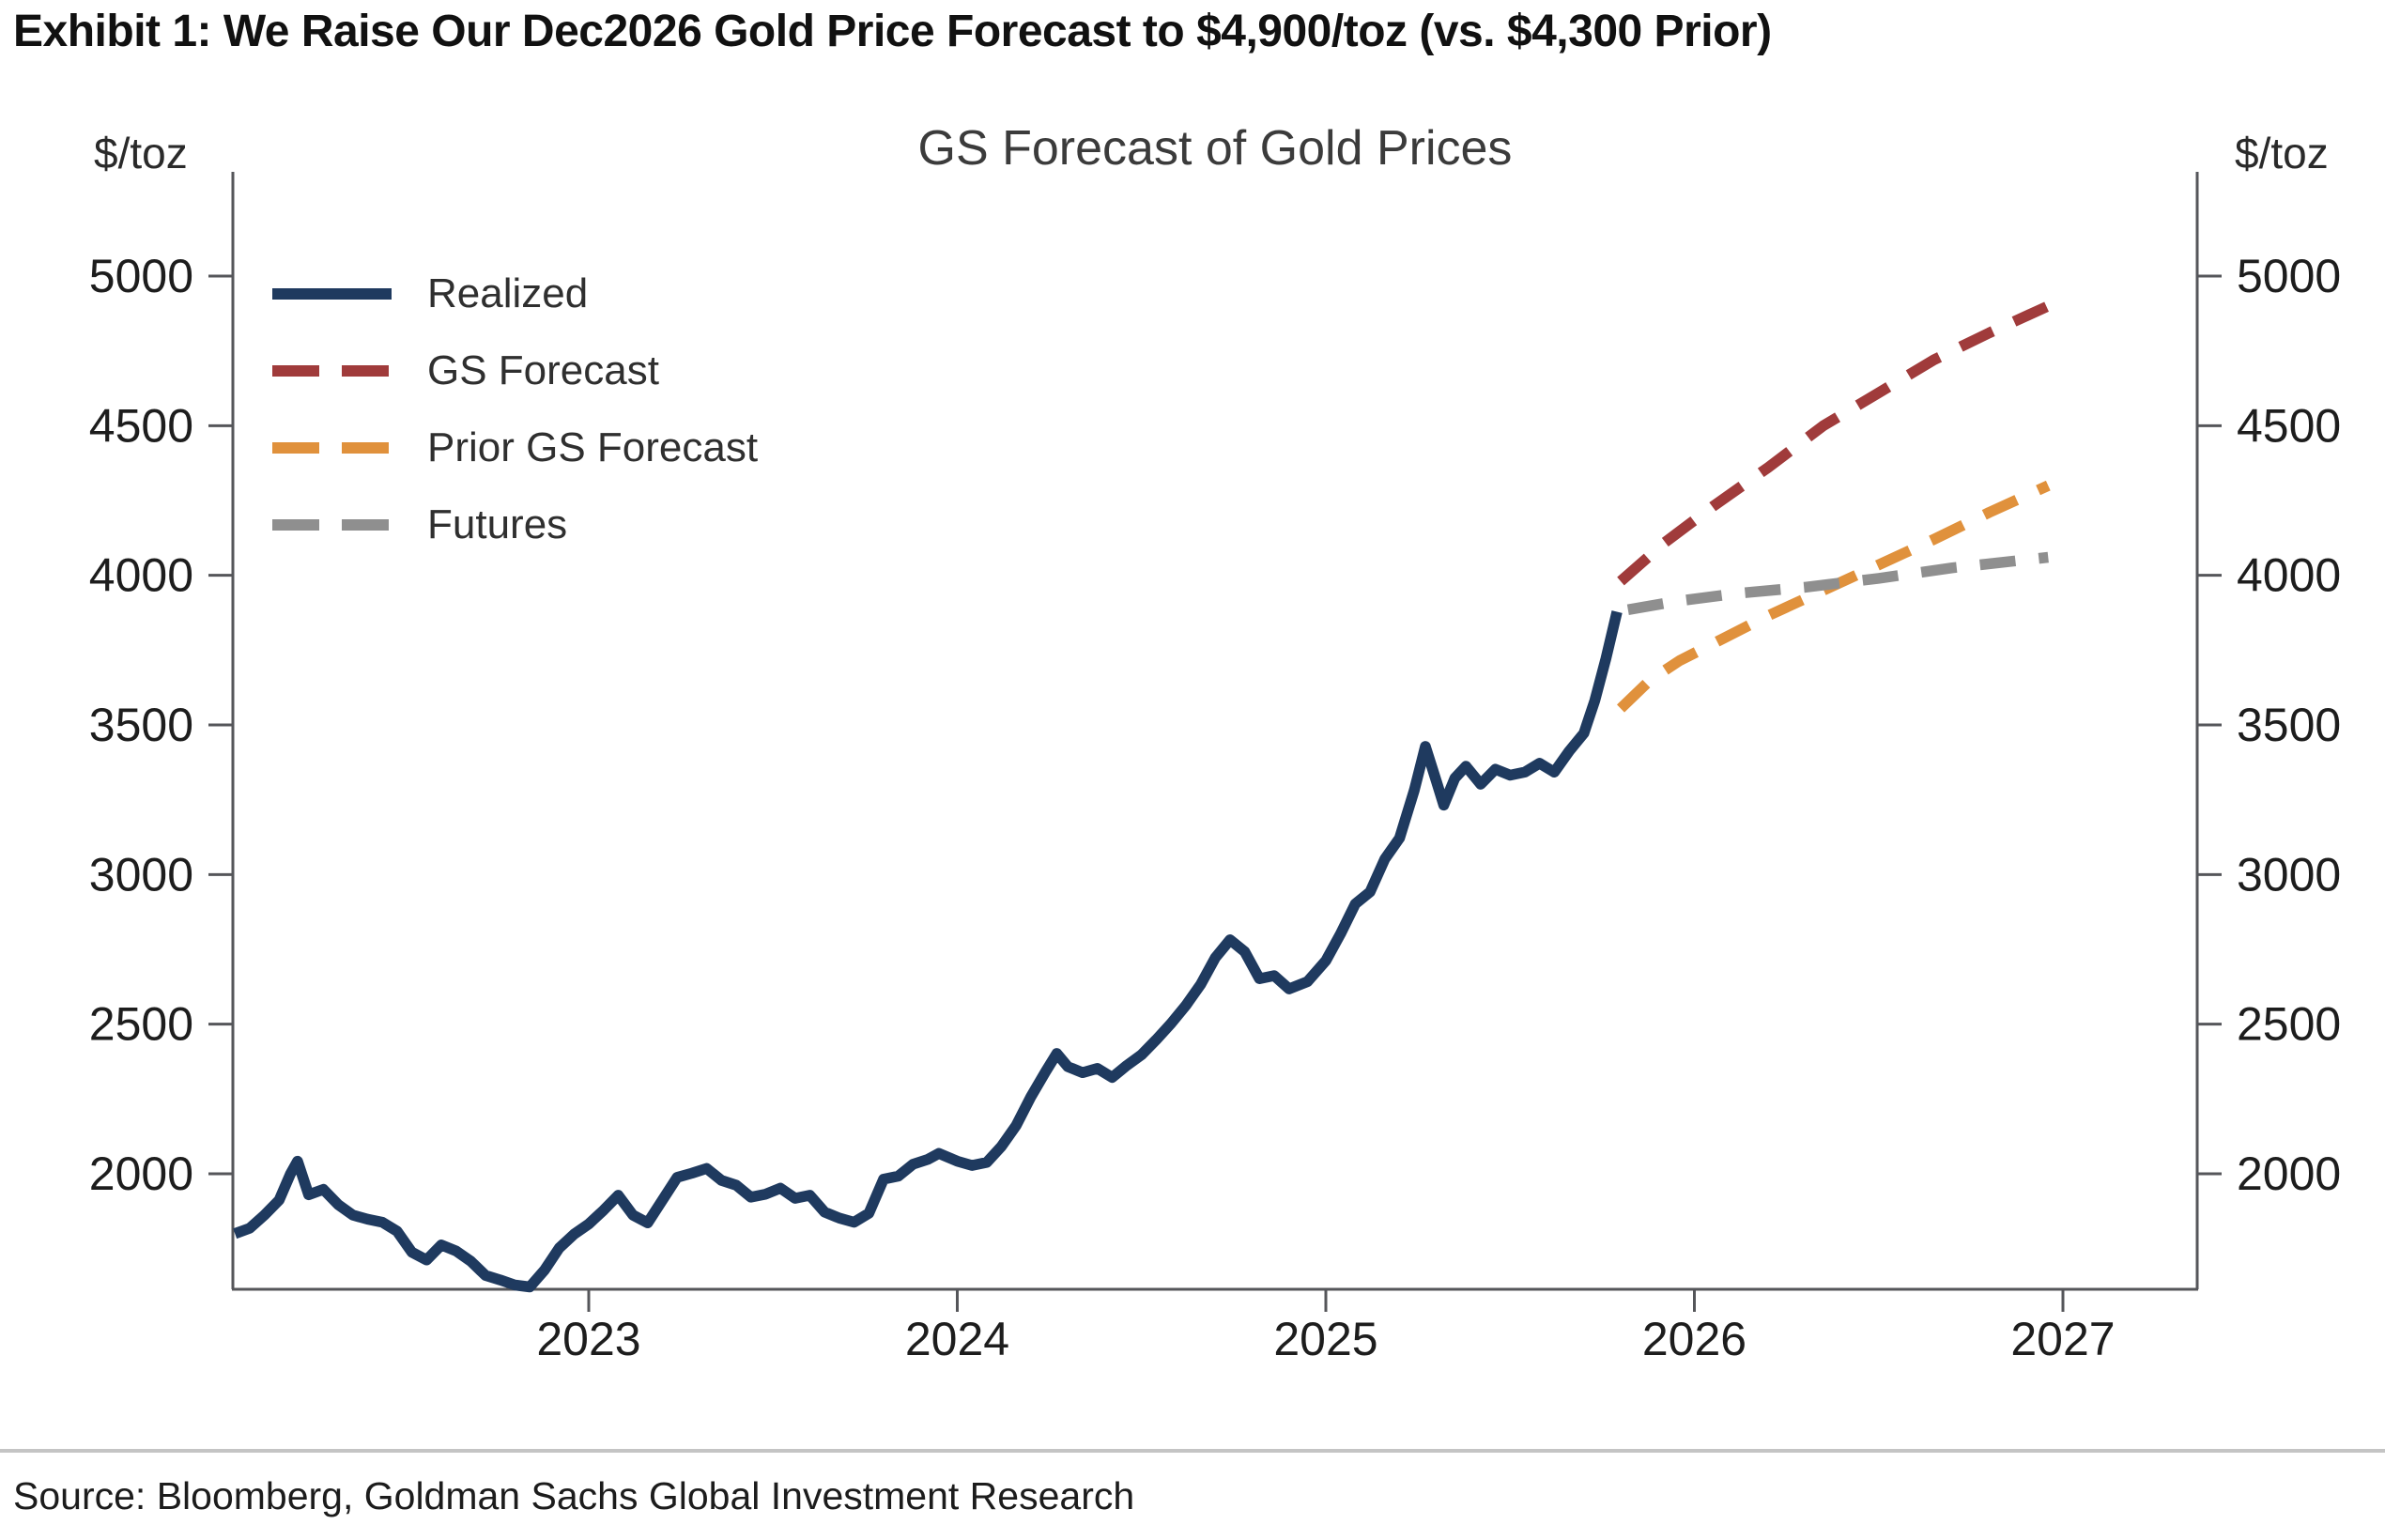 The height and width of the screenshot is (1540, 2385). I want to click on y-tick-label-left: 2500, so click(141, 1024).